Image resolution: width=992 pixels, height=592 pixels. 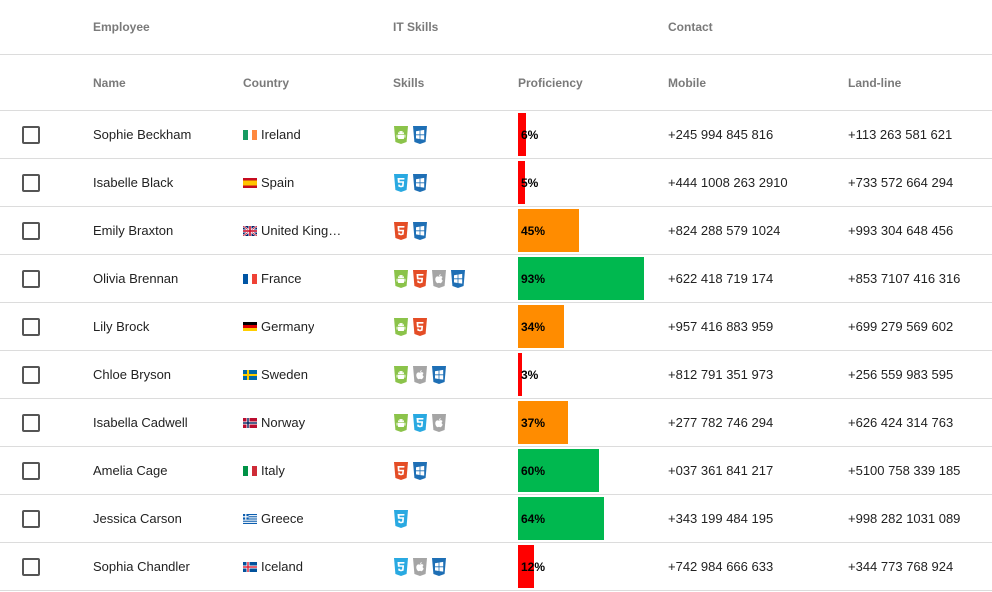 What do you see at coordinates (721, 278) in the screenshot?
I see `mobile-number: +622 418 719 174` at bounding box center [721, 278].